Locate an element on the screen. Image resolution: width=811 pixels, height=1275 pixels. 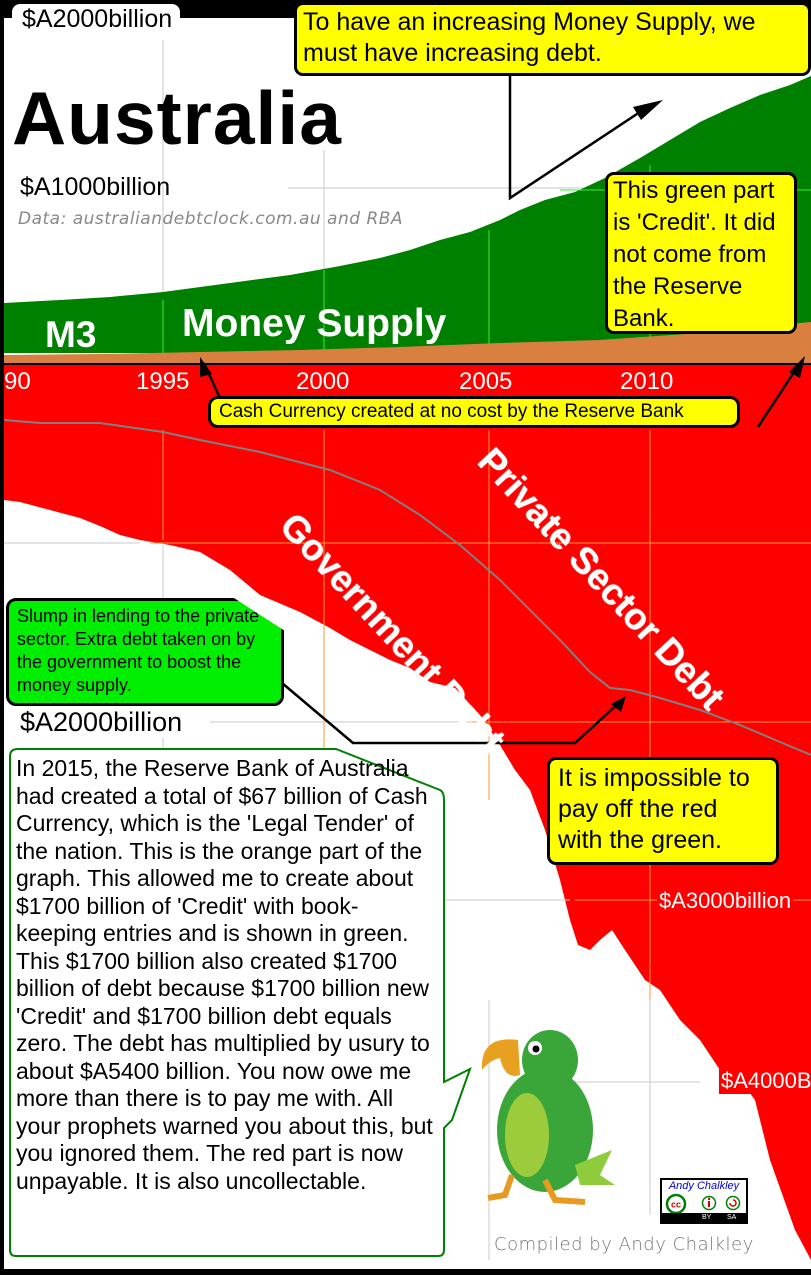
svg-text: cc is located at coordinates (676, 1205).